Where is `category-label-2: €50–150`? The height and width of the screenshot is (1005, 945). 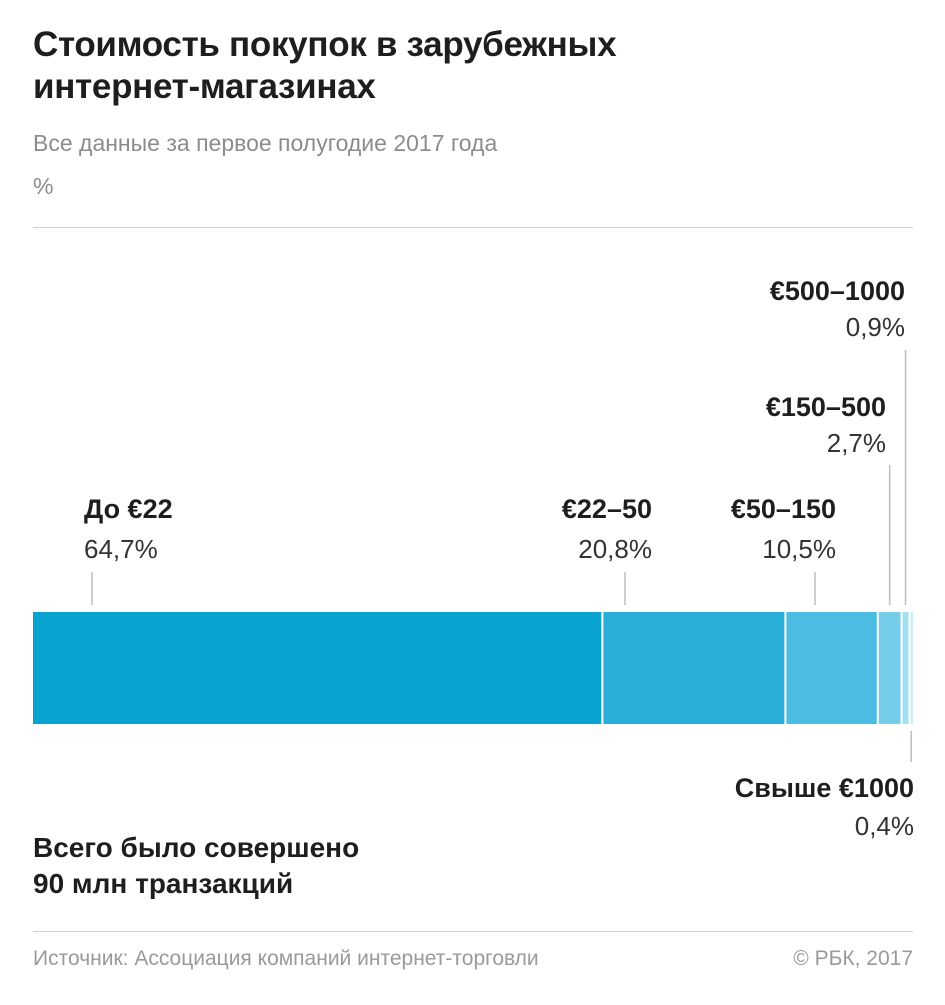 category-label-2: €50–150 is located at coordinates (783, 509).